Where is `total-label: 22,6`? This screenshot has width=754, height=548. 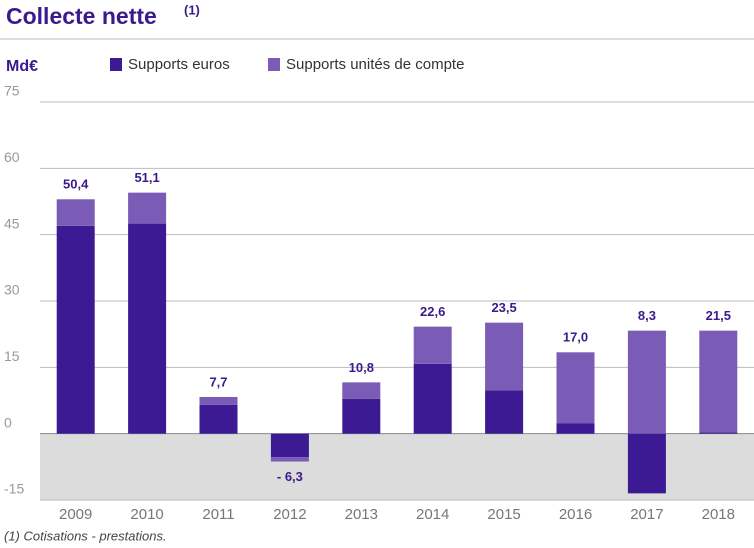 total-label: 22,6 is located at coordinates (432, 311).